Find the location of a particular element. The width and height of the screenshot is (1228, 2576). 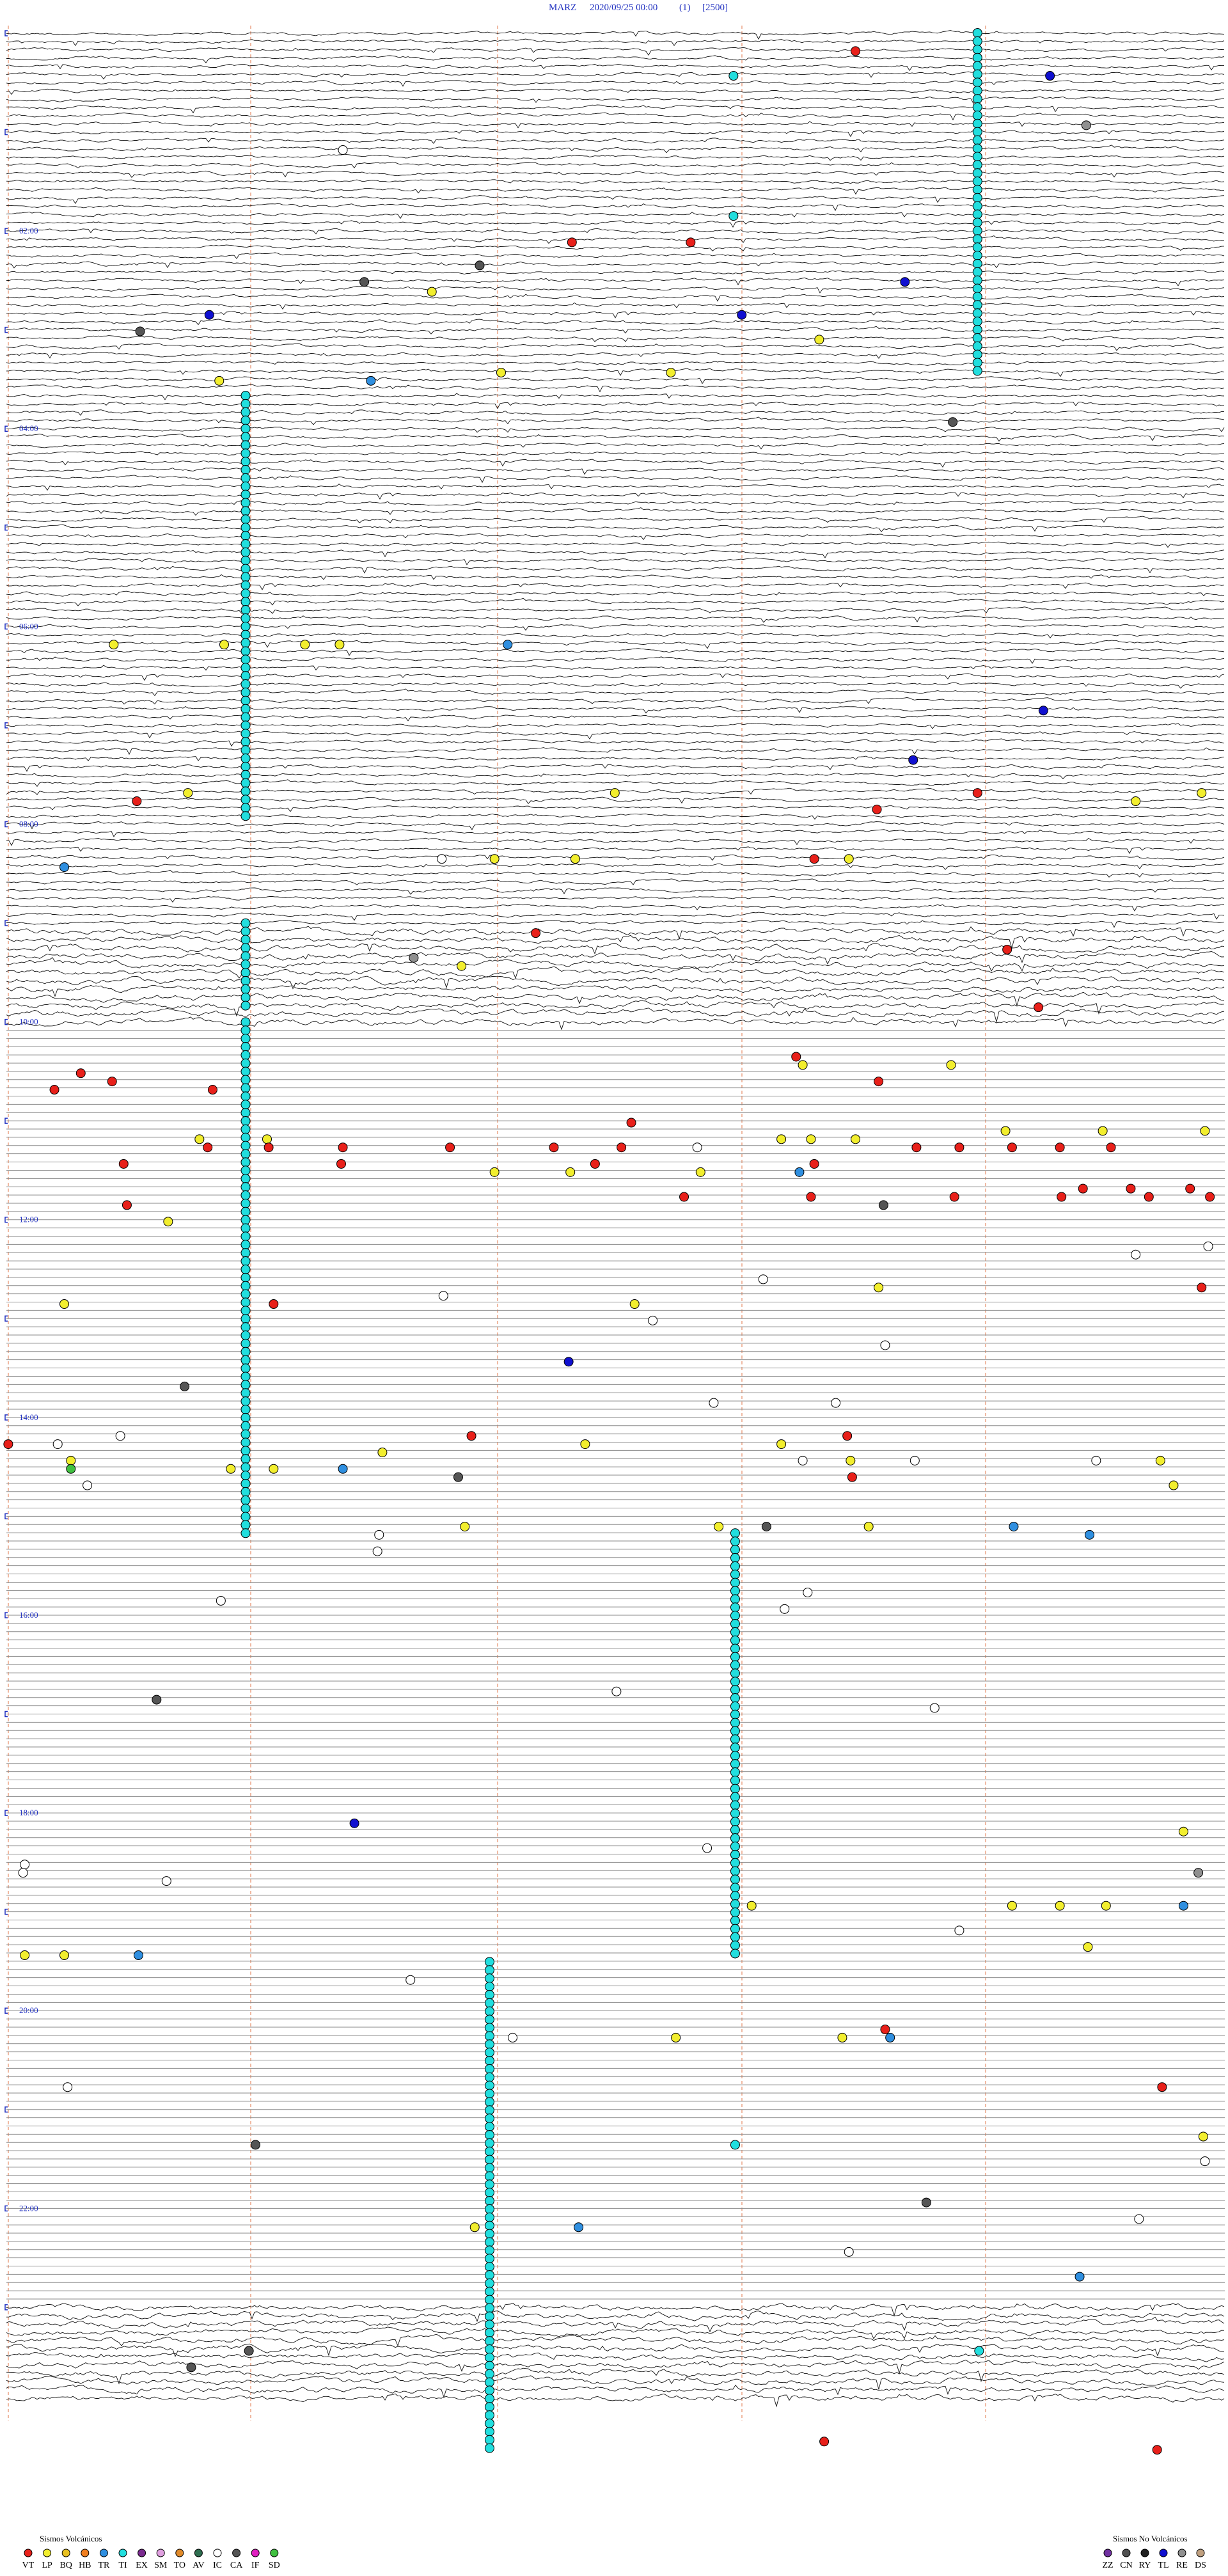

header: MARZ 2020/09/25 00:00 (1) [2500] is located at coordinates (638, 8).